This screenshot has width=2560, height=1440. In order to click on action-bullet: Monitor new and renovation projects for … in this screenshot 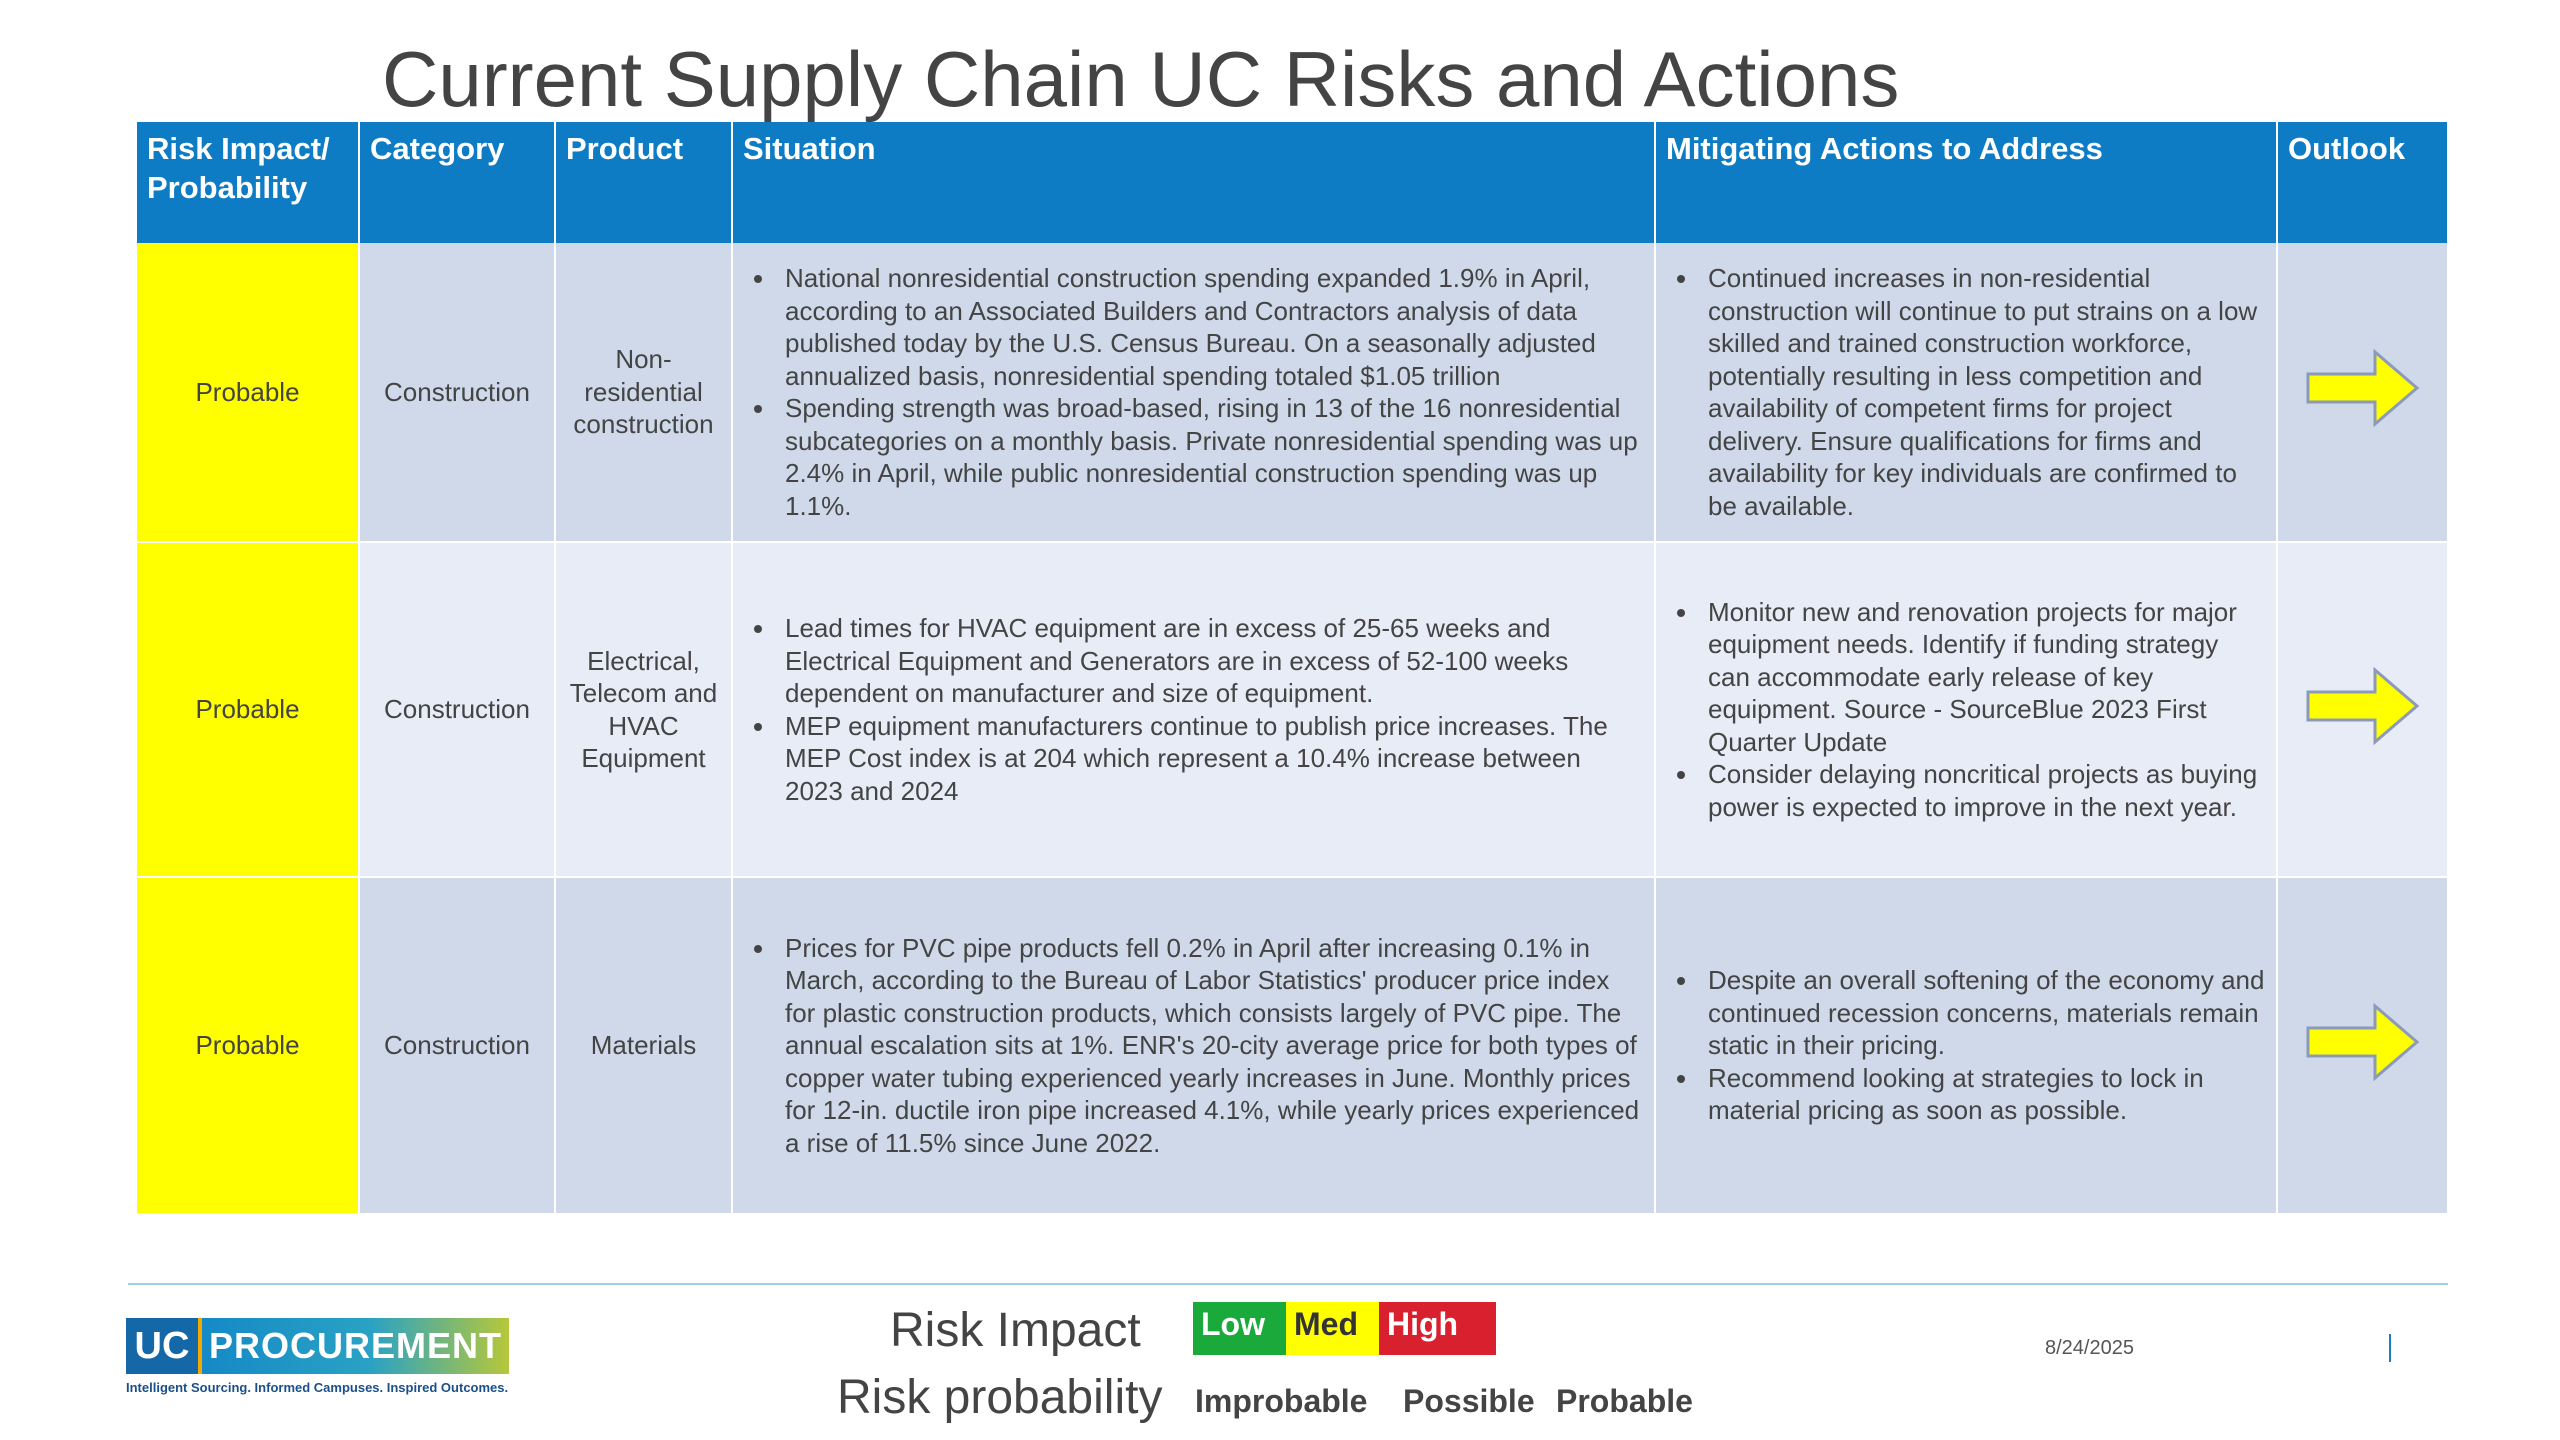, I will do `click(1983, 677)`.